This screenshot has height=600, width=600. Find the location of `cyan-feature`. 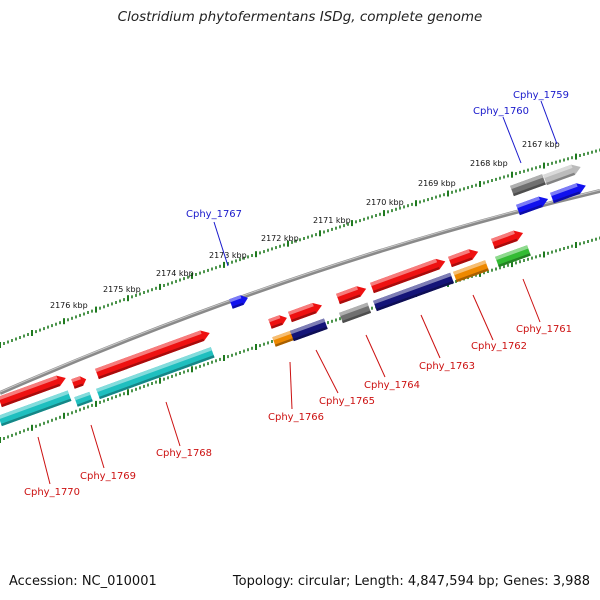

cyan-feature is located at coordinates (36, 408).